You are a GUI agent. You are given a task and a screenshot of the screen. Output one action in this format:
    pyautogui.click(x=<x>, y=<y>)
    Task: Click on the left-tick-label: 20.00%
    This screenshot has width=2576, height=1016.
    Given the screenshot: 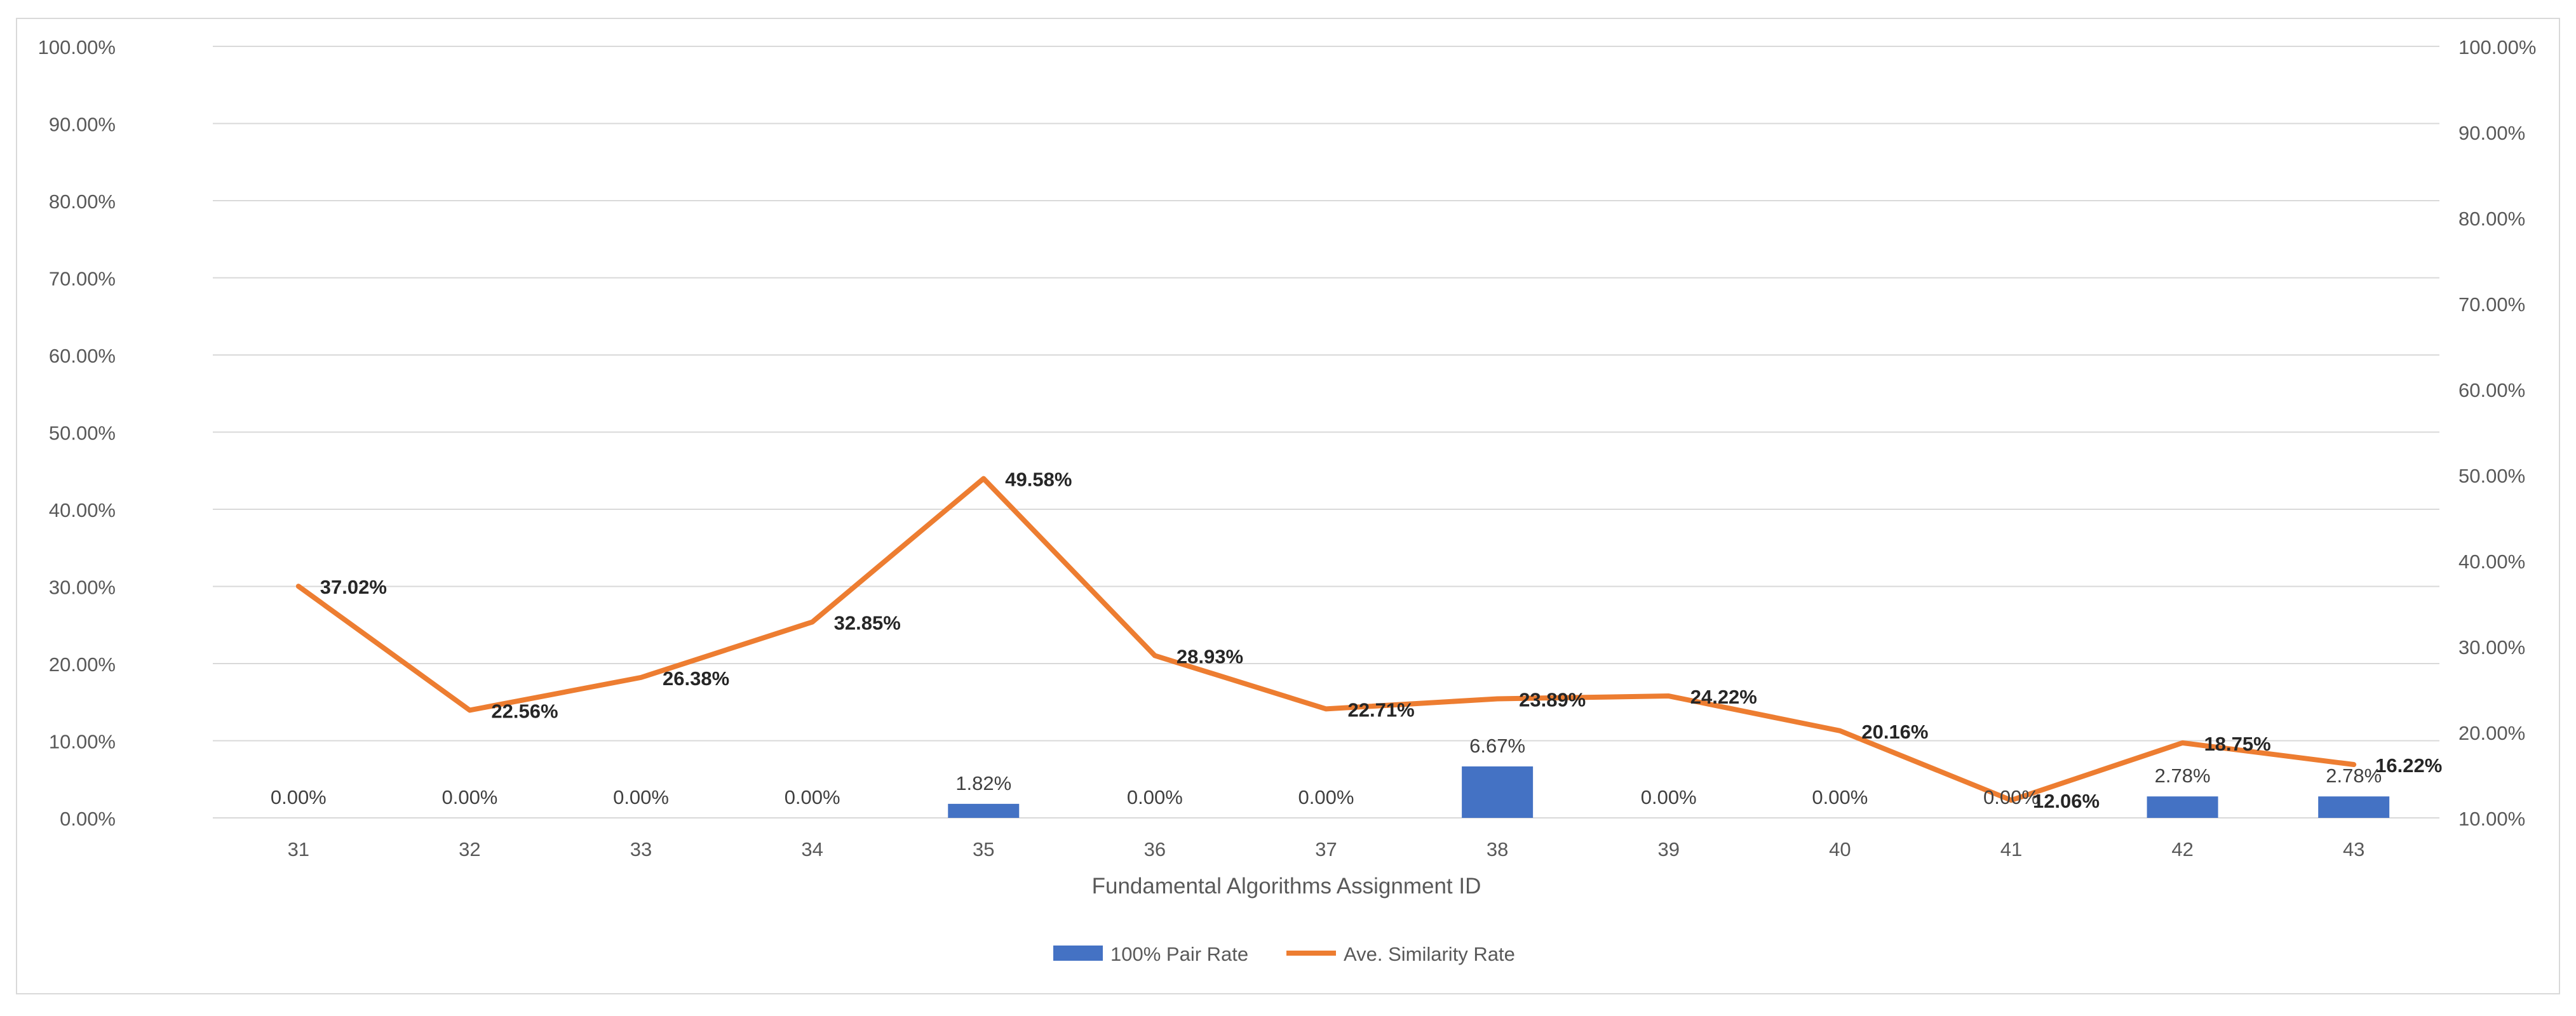 What is the action you would take?
    pyautogui.click(x=82, y=665)
    